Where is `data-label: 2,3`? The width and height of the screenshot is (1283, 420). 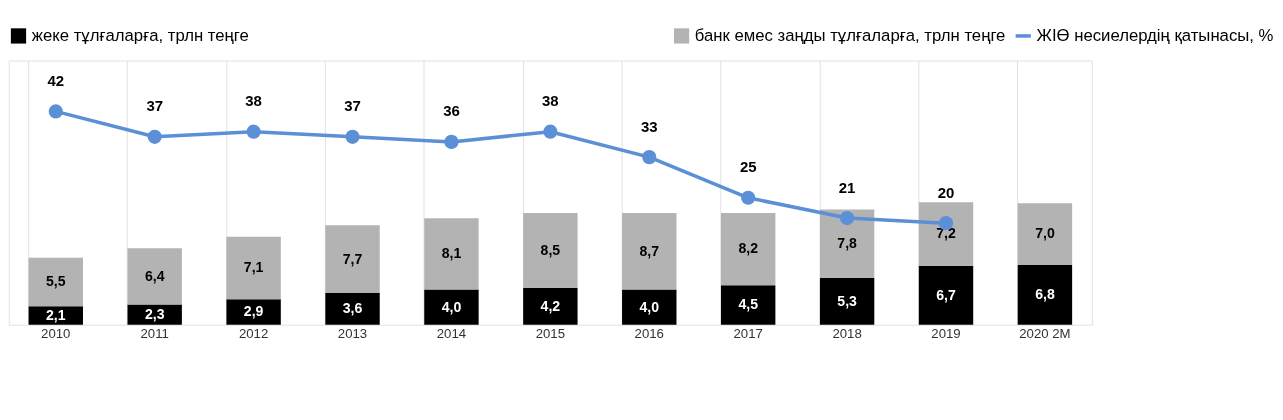
data-label: 2,3 is located at coordinates (154, 314).